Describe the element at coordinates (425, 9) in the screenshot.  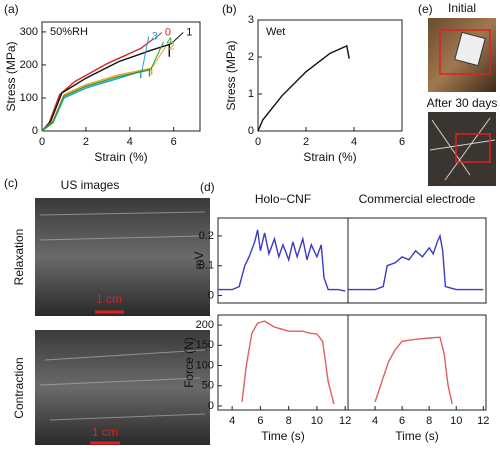
I see `panel-label: (e)` at that location.